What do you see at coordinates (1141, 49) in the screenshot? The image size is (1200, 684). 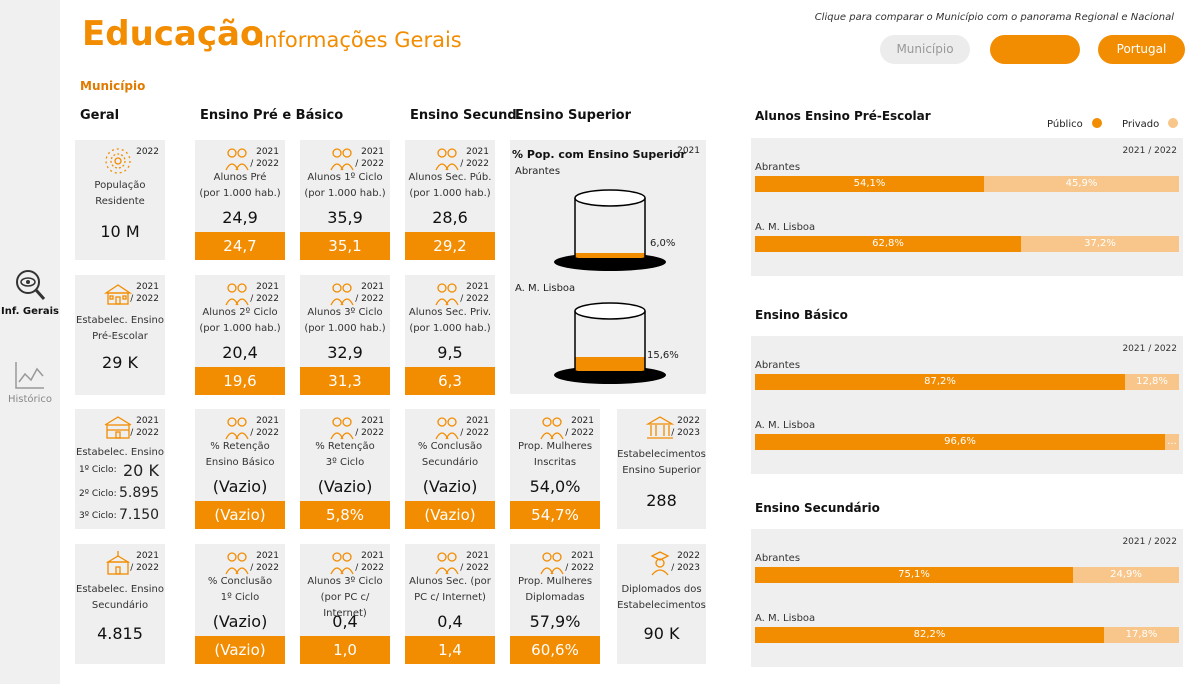 I see `portugal-button: Portugal` at bounding box center [1141, 49].